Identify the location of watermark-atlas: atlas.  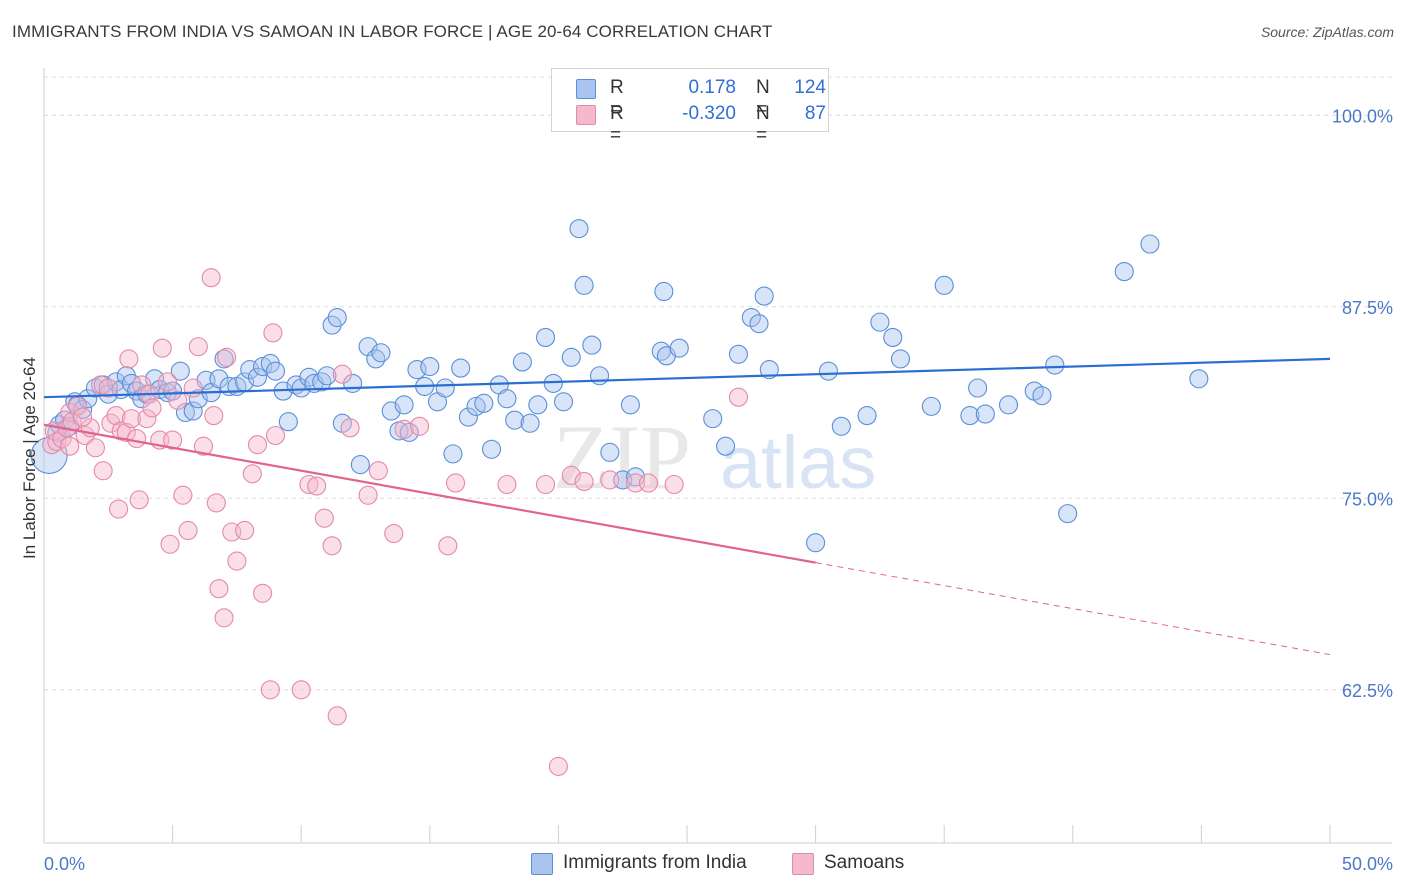
(798, 462).